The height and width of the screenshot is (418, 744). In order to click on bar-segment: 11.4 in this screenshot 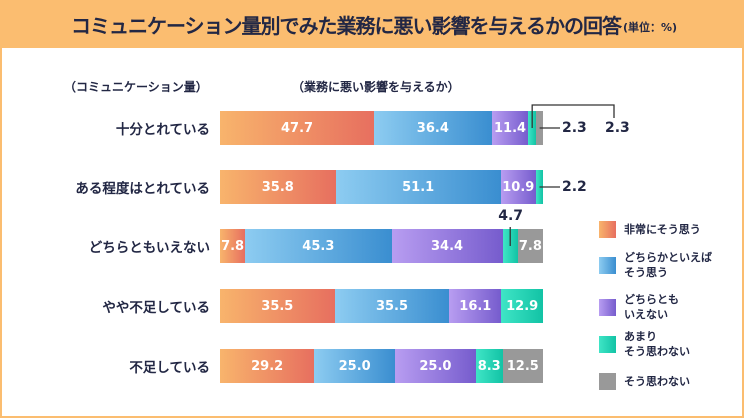, I will do `click(510, 128)`.